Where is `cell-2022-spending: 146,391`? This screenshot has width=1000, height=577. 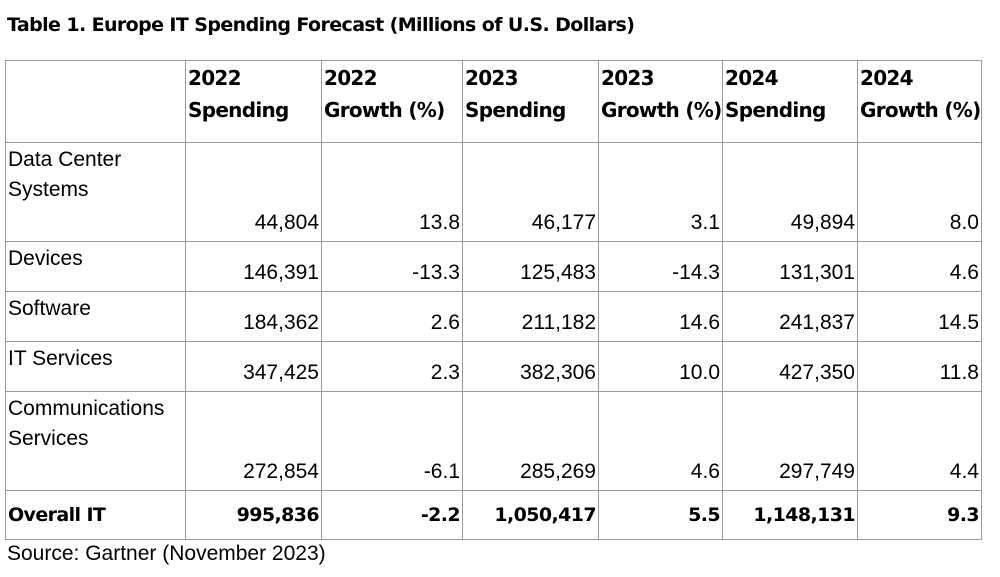 cell-2022-spending: 146,391 is located at coordinates (253, 266).